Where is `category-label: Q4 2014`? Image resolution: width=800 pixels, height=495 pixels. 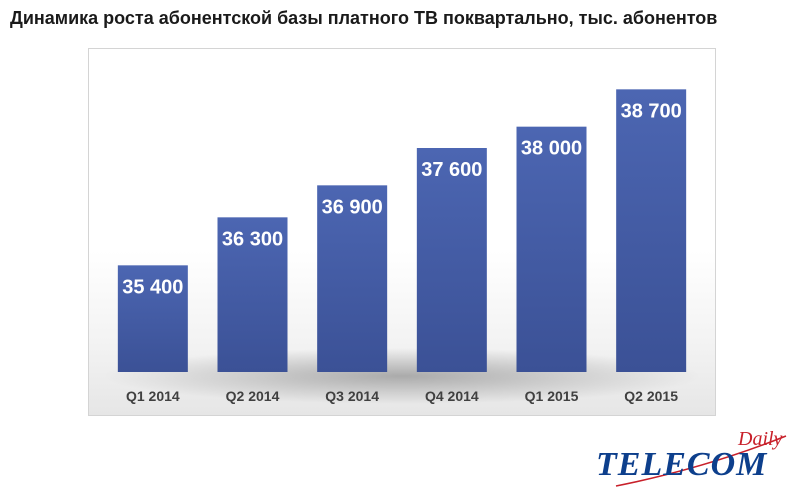 category-label: Q4 2014 is located at coordinates (452, 396).